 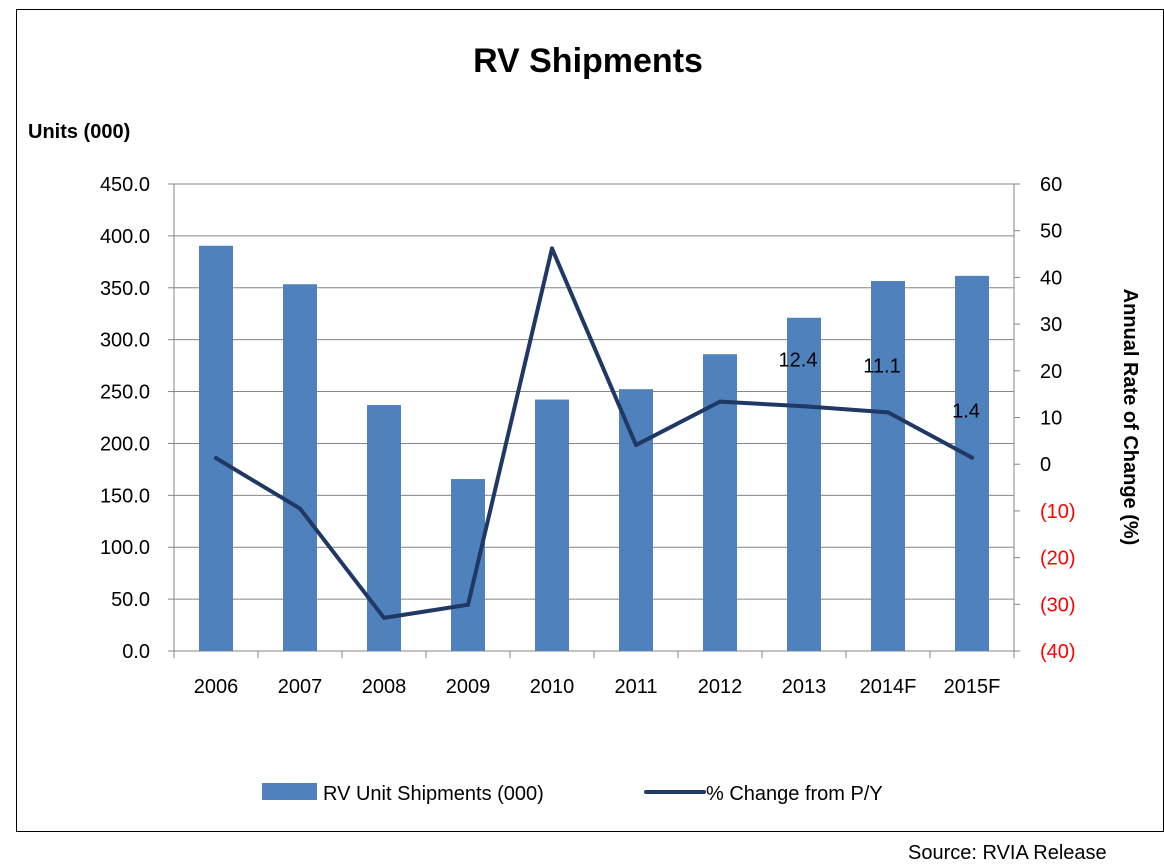 I want to click on y2-tick-label: (30), so click(x=1058, y=605).